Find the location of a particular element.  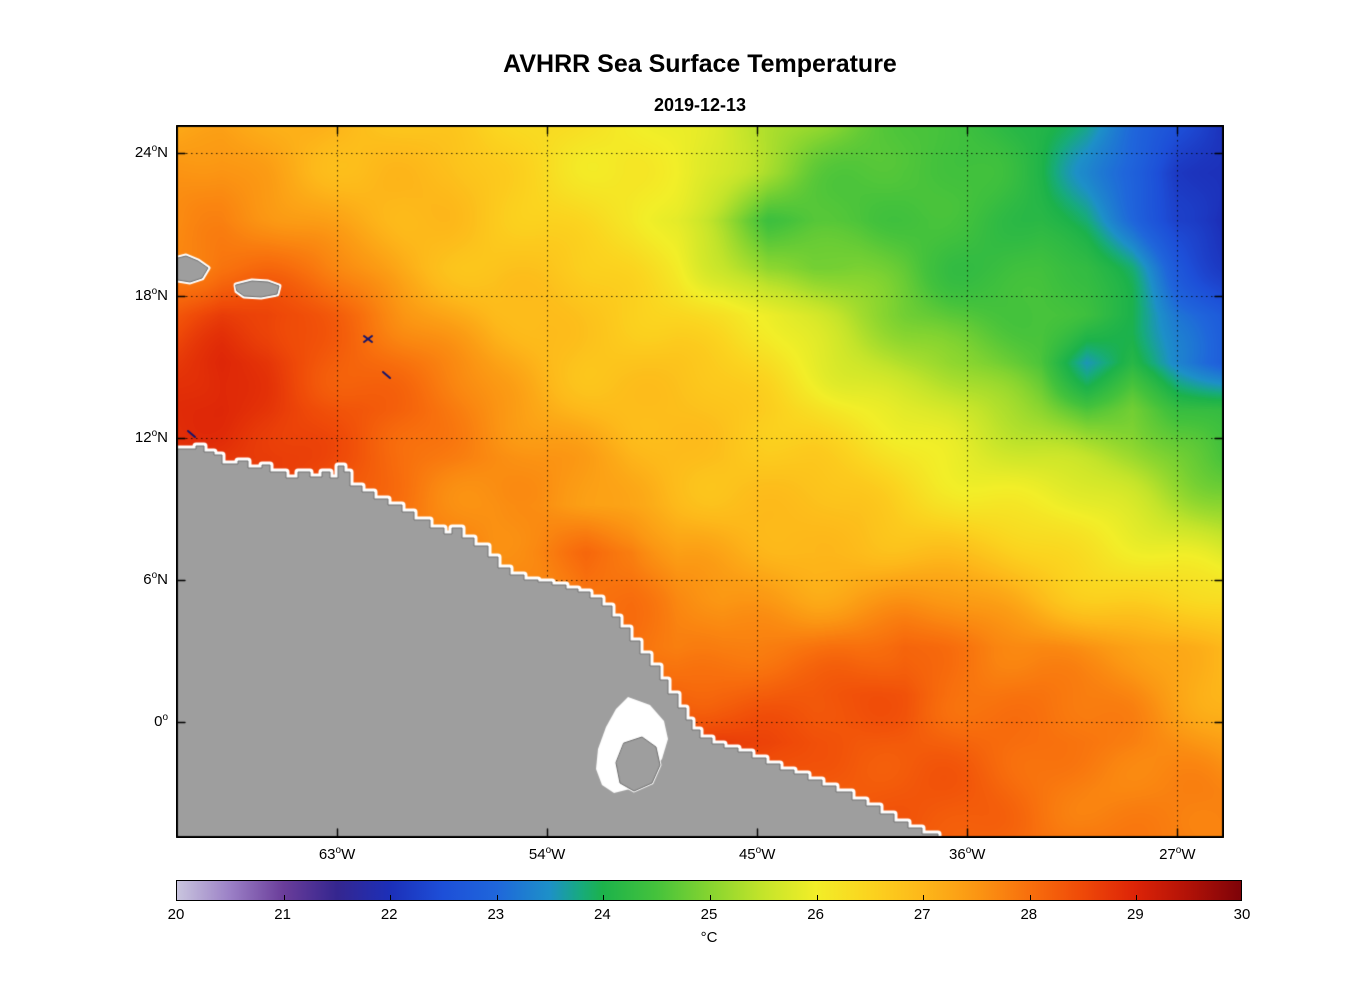

colorbar-tick-label: 27 is located at coordinates (922, 914).